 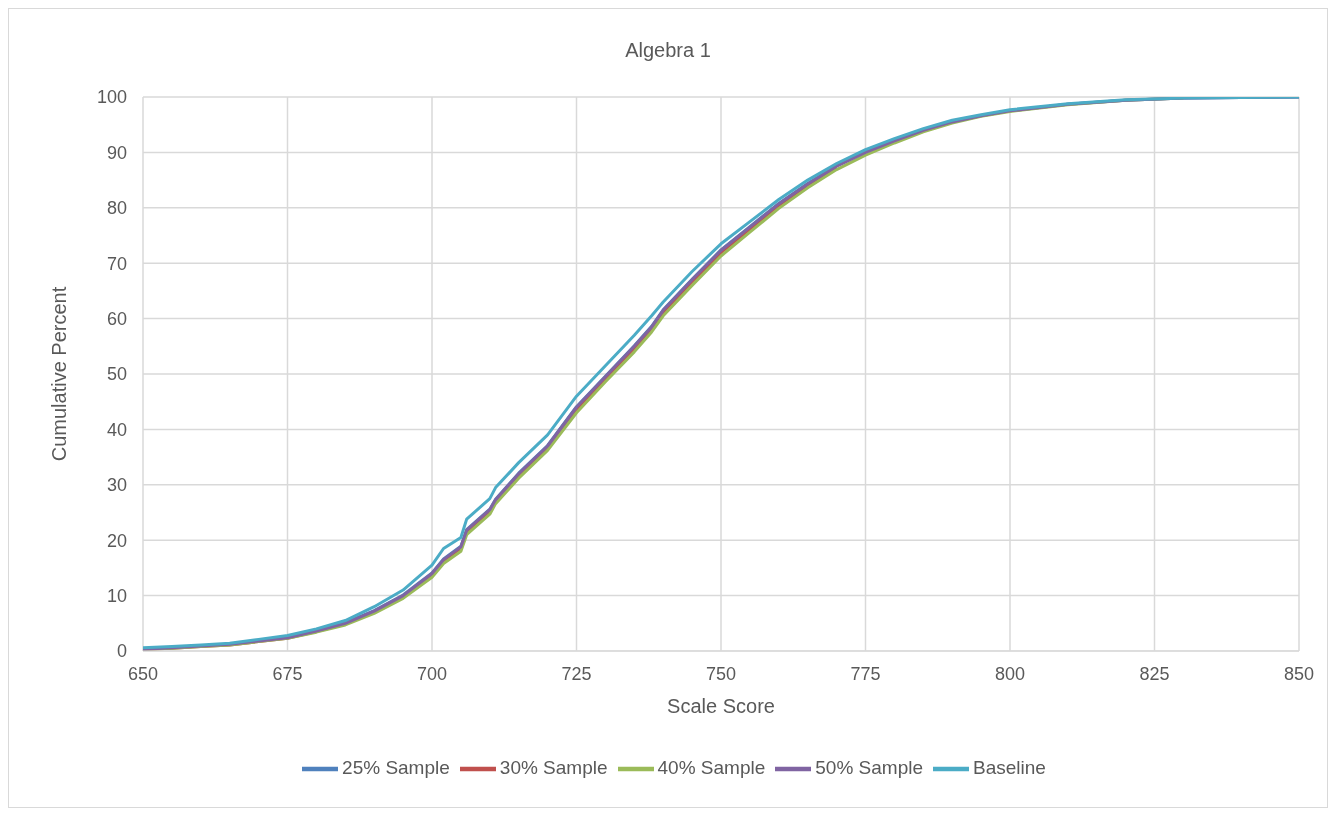 I want to click on y-tick-label: 20, so click(x=116, y=540).